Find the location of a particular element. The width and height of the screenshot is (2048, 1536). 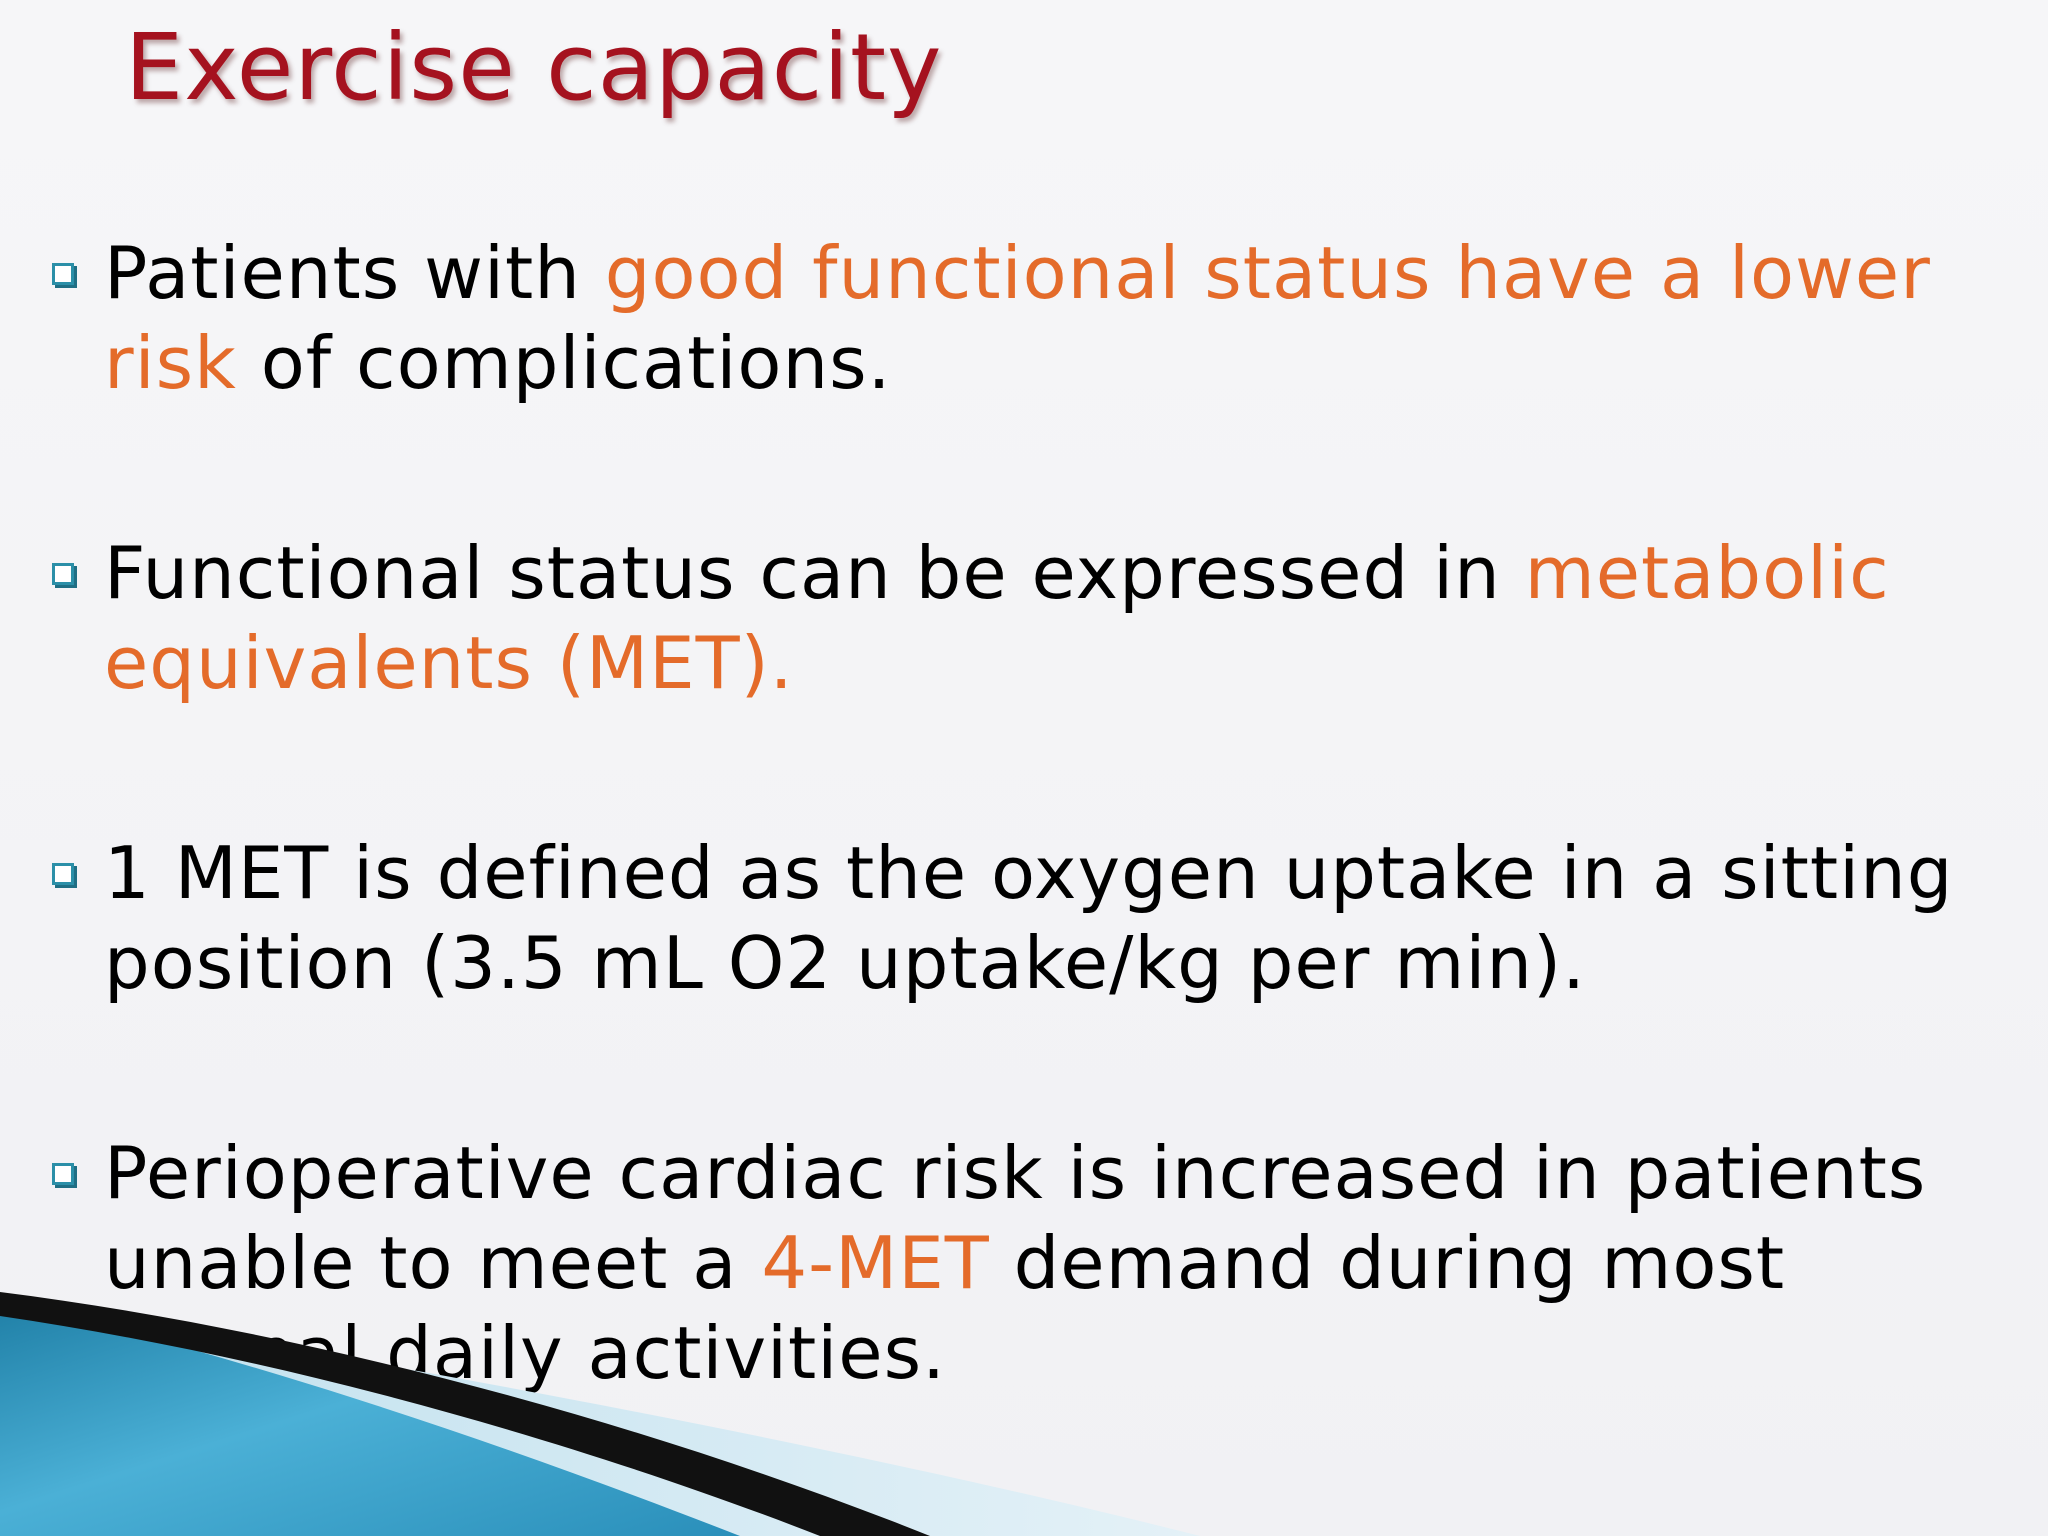

highlight-text: equivalents (MET). is located at coordinates (449, 663).